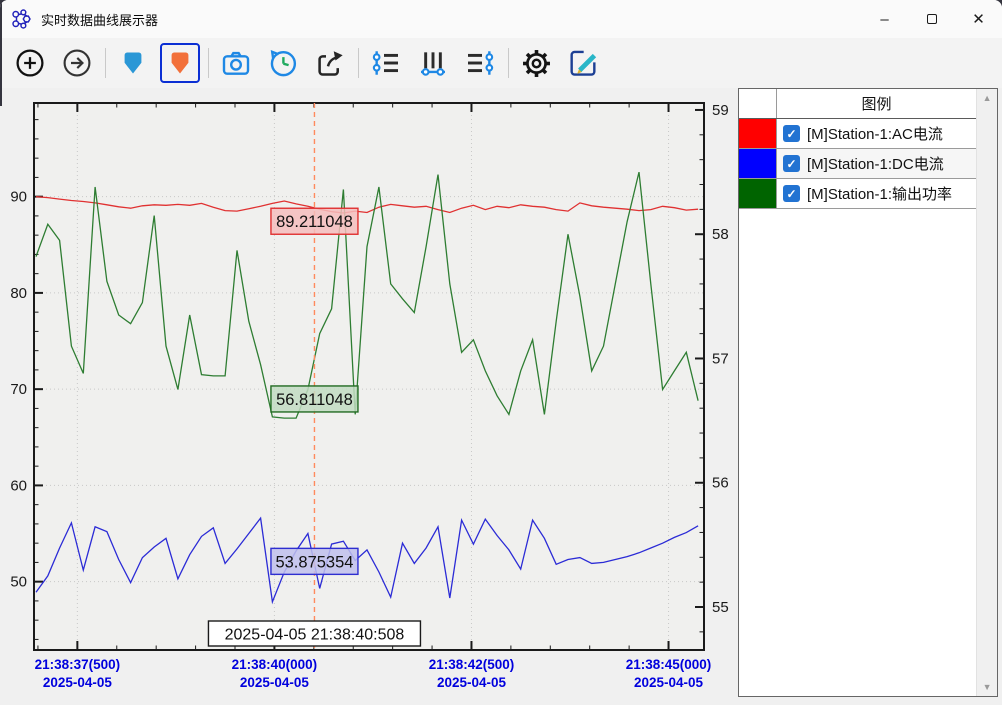 The width and height of the screenshot is (1002, 705). I want to click on cursor-value-text: 53.875354, so click(314, 562).